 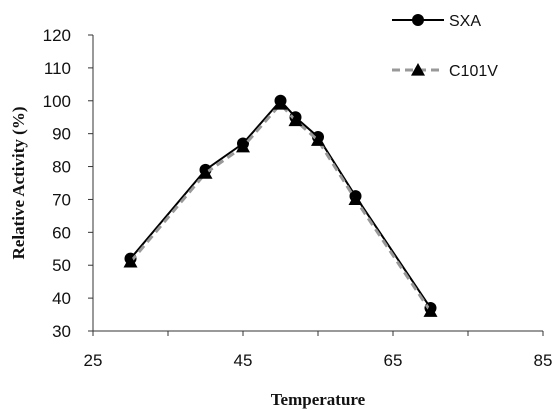 What do you see at coordinates (57, 101) in the screenshot?
I see `y-tick-label: 100` at bounding box center [57, 101].